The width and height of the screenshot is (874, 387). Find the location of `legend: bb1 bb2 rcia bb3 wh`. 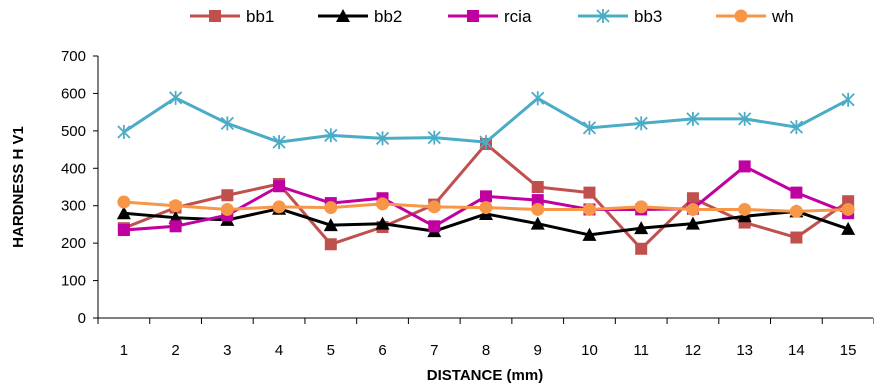

legend: bb1 bb2 rcia bb3 wh is located at coordinates (492, 16).